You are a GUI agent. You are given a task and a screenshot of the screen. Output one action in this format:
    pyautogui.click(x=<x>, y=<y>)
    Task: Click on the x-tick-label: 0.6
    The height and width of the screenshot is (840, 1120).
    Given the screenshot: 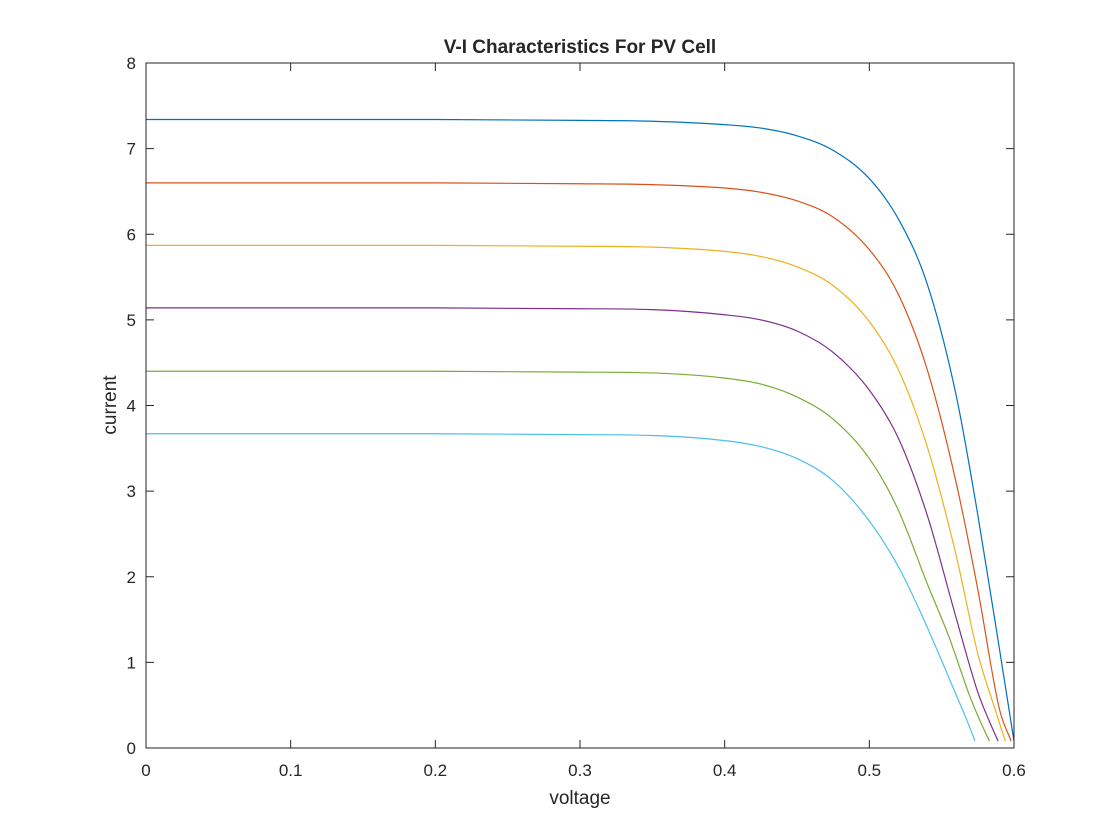 What is the action you would take?
    pyautogui.click(x=1014, y=770)
    